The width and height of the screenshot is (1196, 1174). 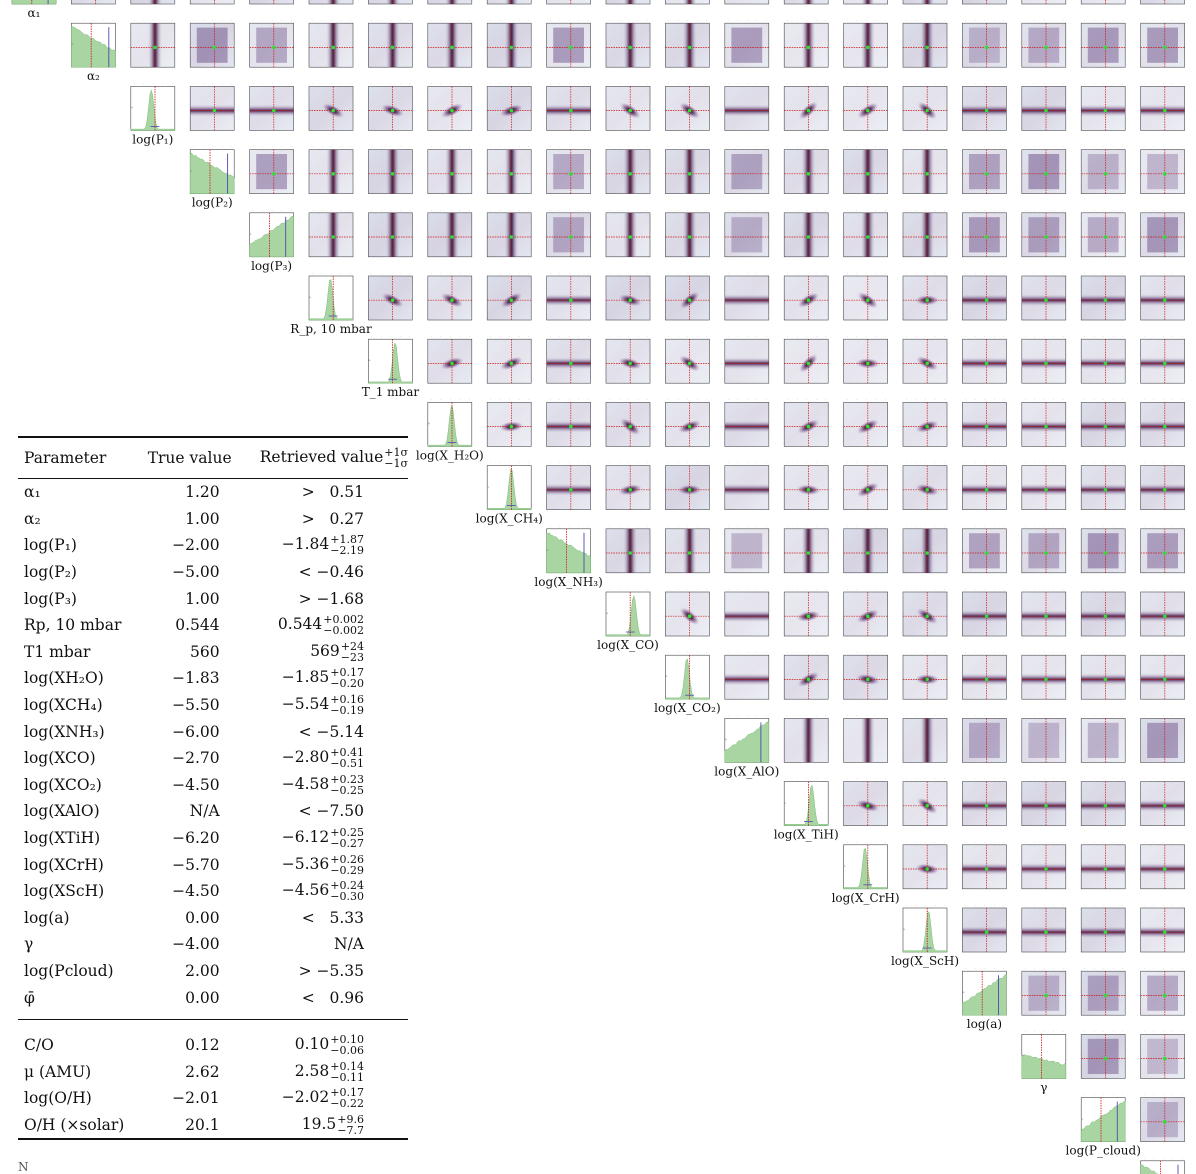 What do you see at coordinates (1103, 1054) in the screenshot?
I see `panel-17-18: · · · · ·` at bounding box center [1103, 1054].